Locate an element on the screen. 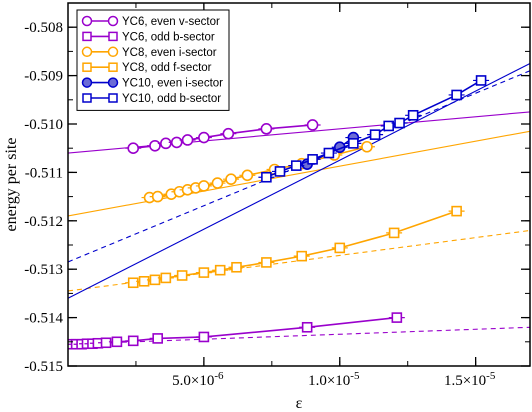 Image resolution: width=532 pixels, height=412 pixels. fit-line is located at coordinates (299, 260).